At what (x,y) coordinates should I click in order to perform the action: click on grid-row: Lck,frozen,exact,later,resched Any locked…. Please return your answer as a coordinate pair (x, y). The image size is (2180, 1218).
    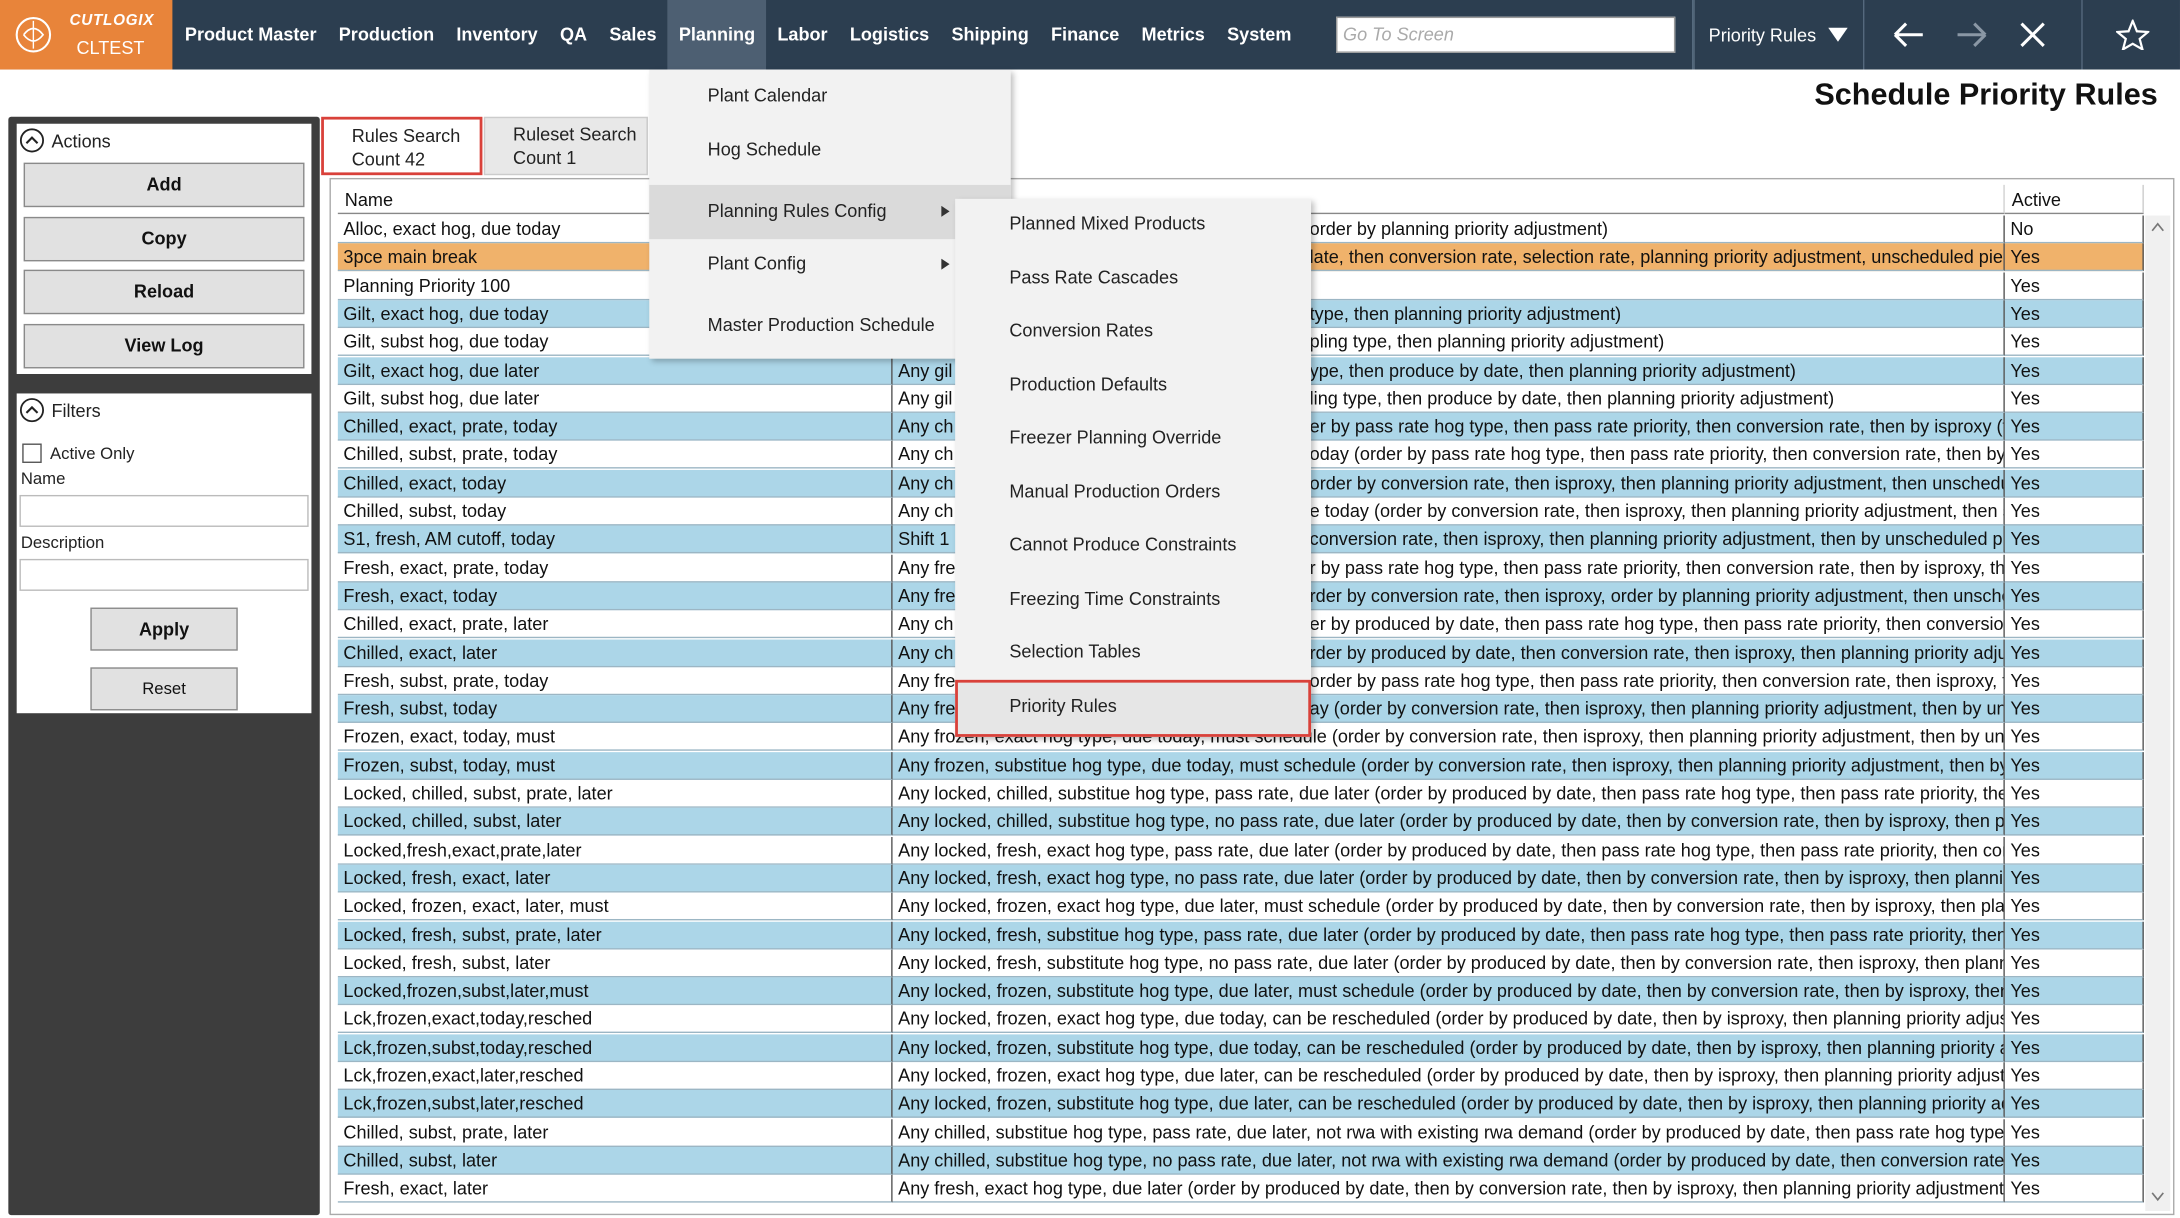
    Looking at the image, I should click on (1240, 1076).